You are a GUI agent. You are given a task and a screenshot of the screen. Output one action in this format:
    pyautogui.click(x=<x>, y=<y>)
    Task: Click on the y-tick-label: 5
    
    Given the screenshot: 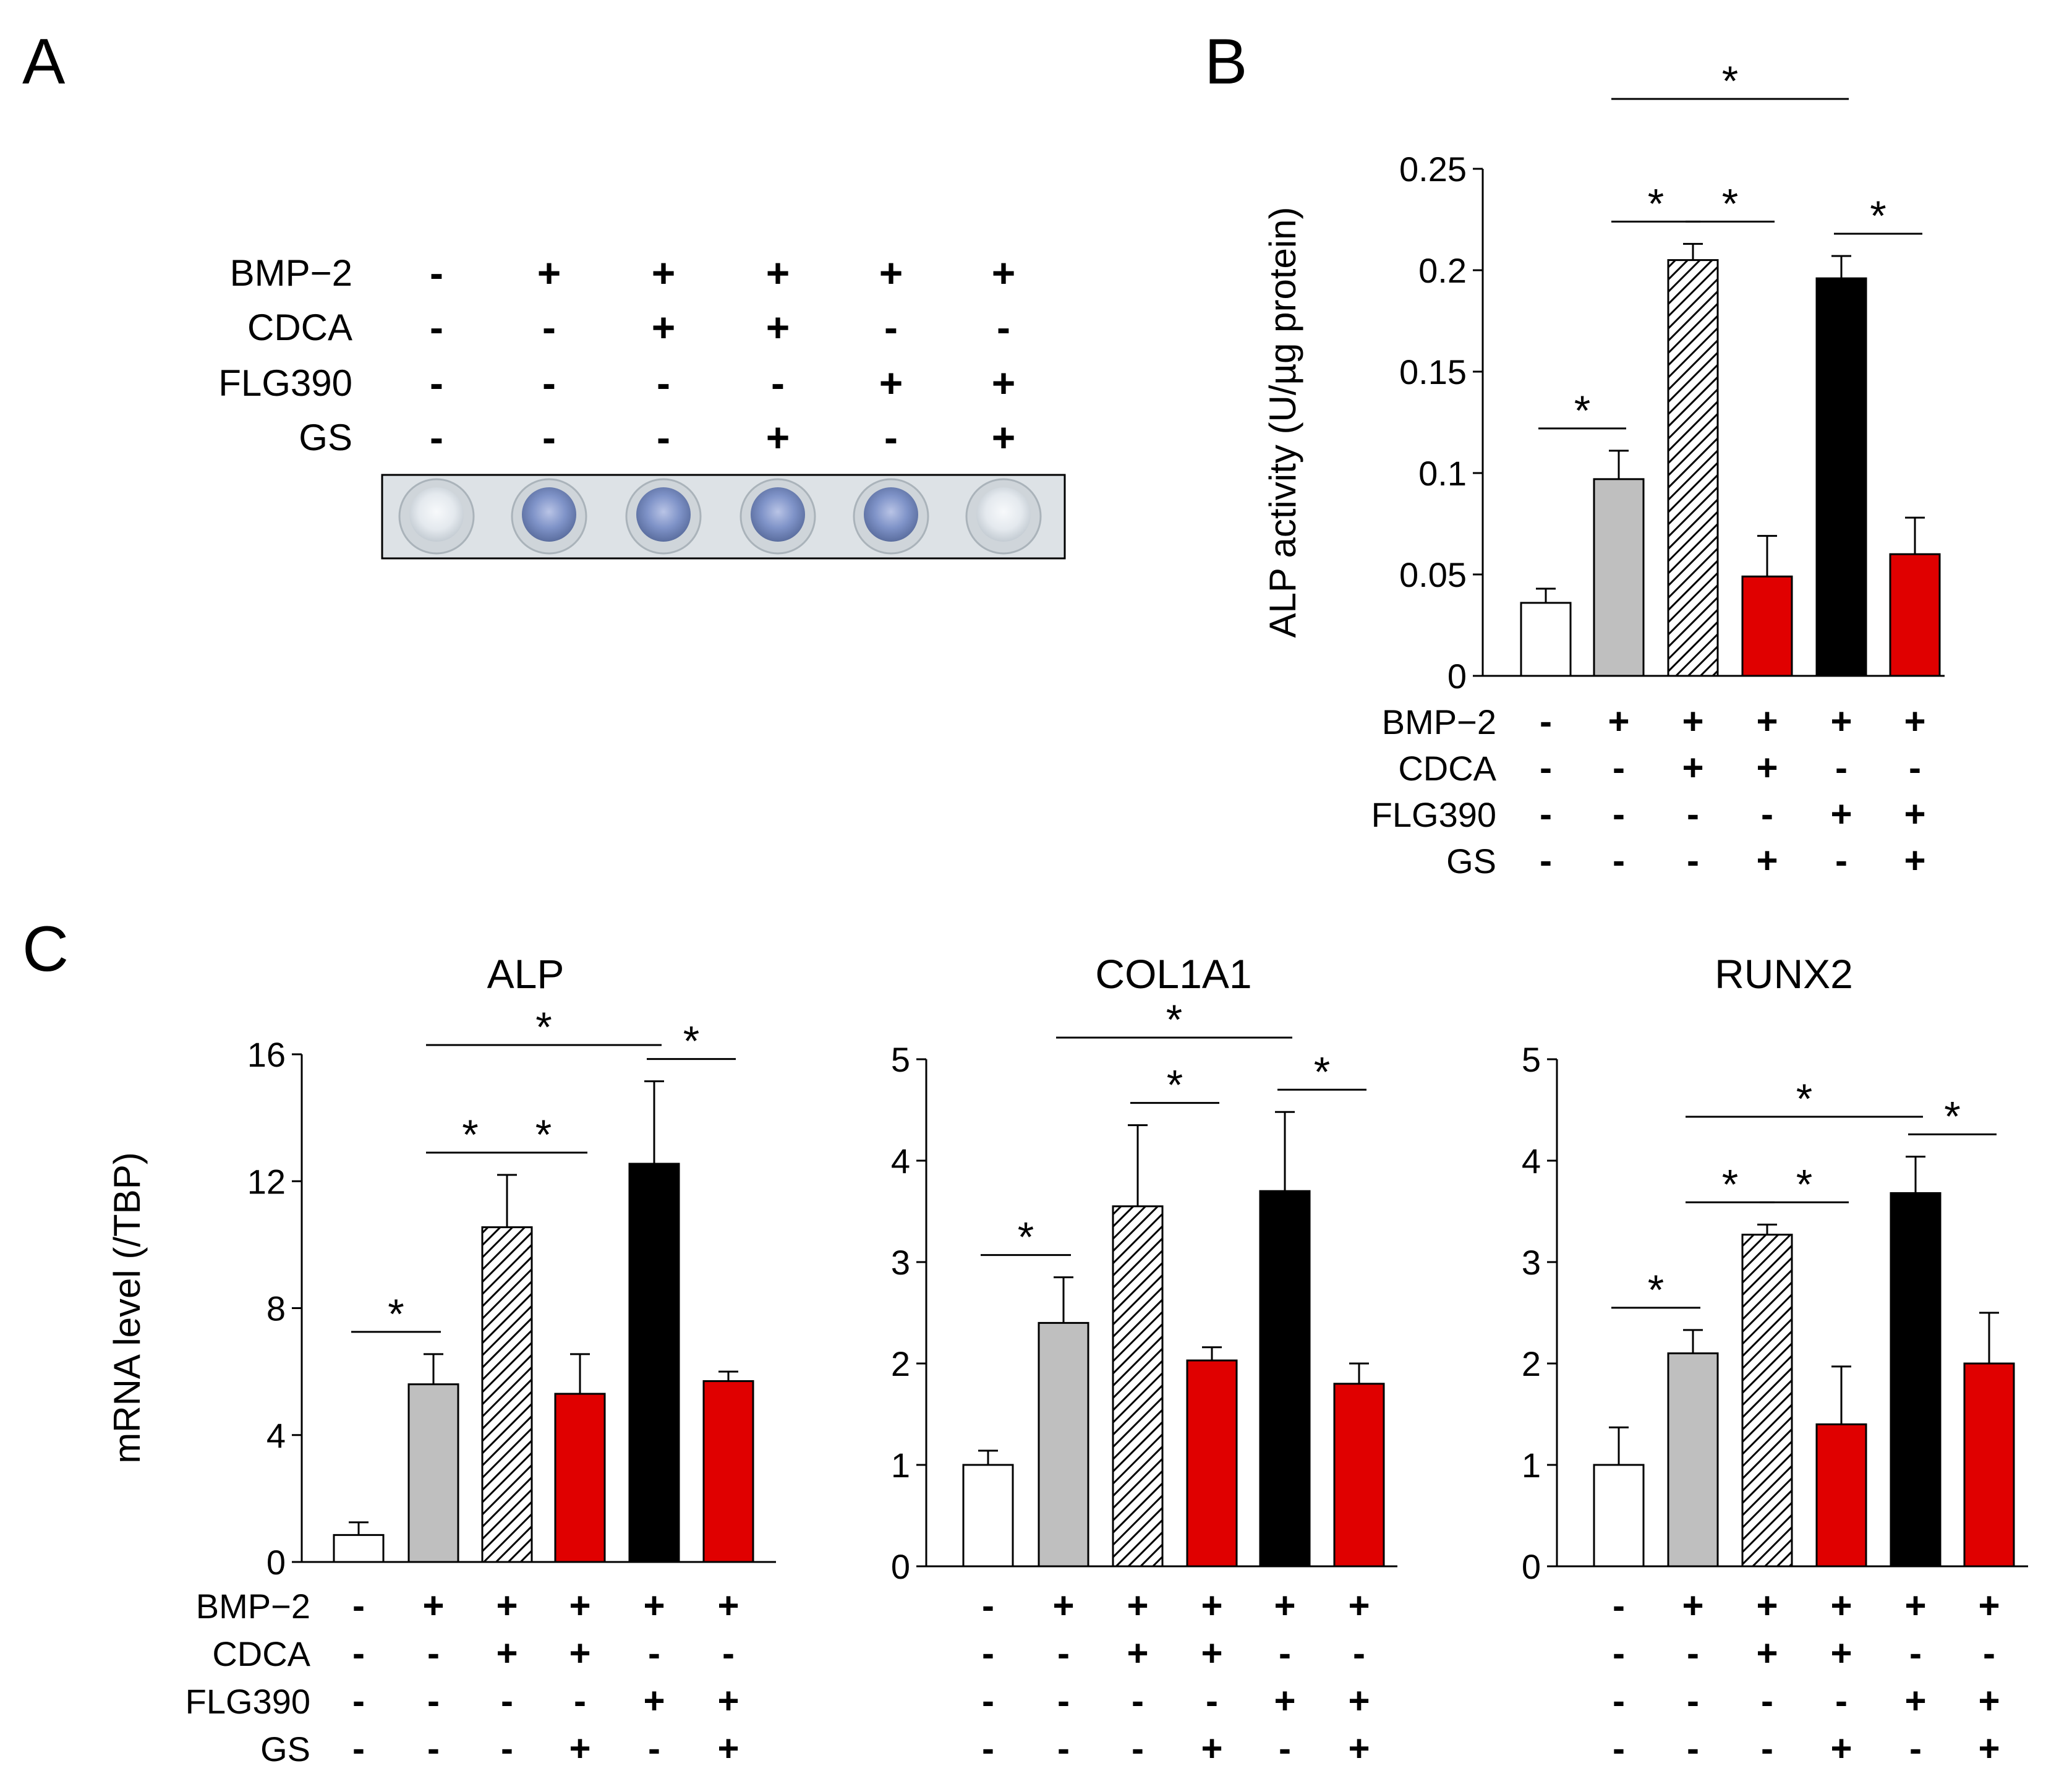 What is the action you would take?
    pyautogui.click(x=1531, y=1059)
    